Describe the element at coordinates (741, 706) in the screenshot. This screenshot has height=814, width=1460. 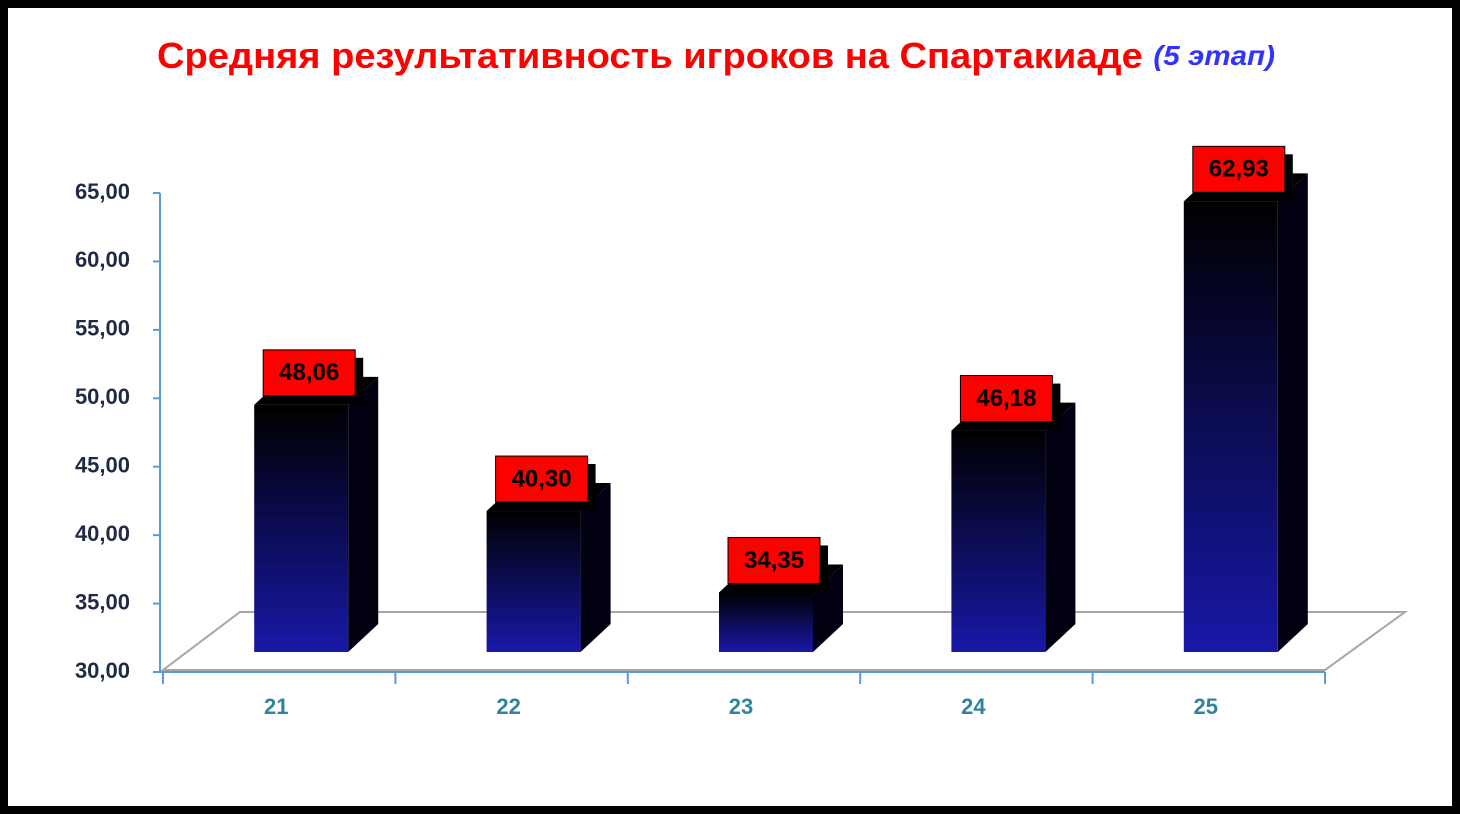
I see `x-tick-label: 23` at that location.